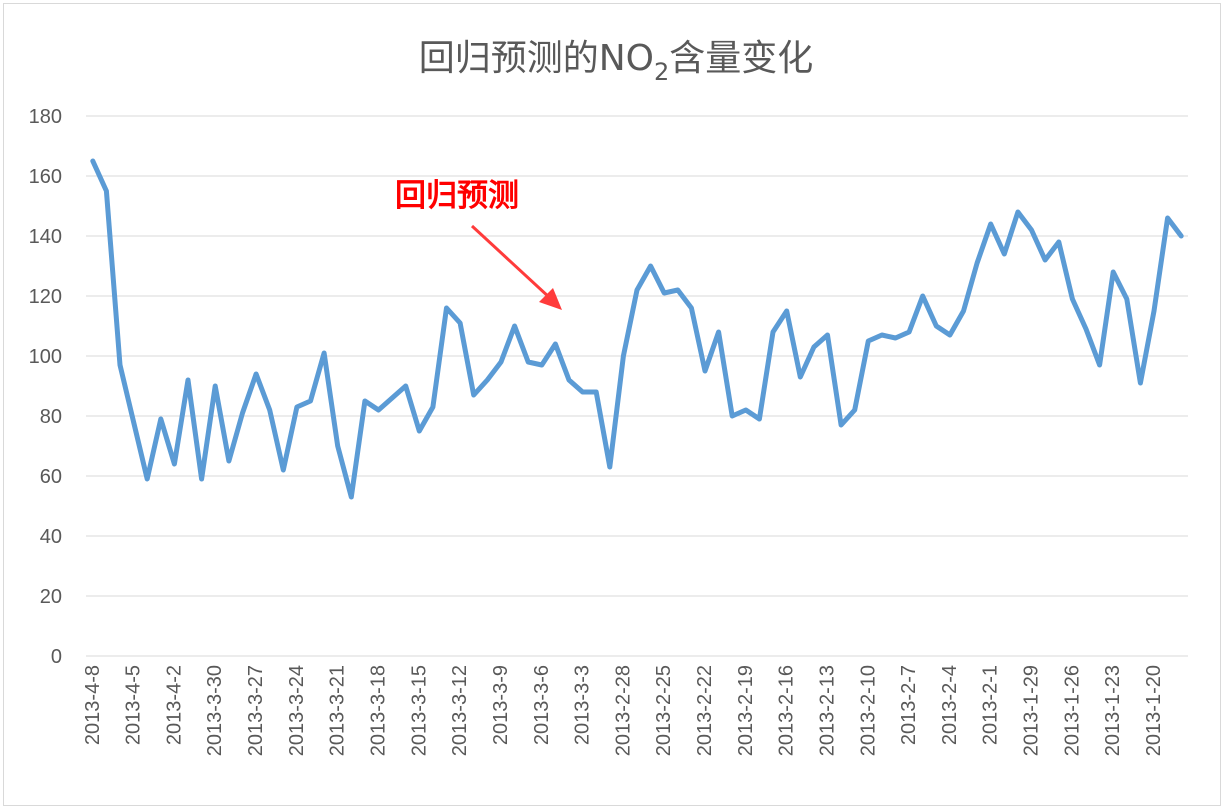 Image resolution: width=1226 pixels, height=811 pixels. I want to click on annotation: 回归预测, so click(478, 244).